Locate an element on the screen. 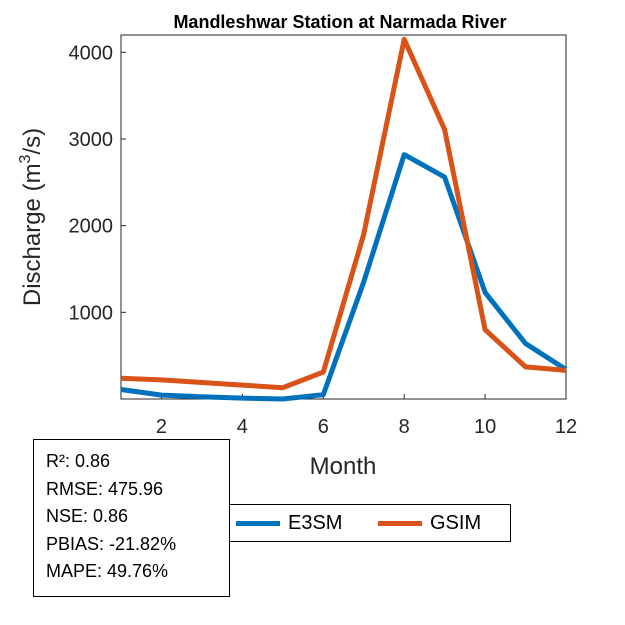 This screenshot has height=625, width=625. x-tick-label: 8 is located at coordinates (404, 427).